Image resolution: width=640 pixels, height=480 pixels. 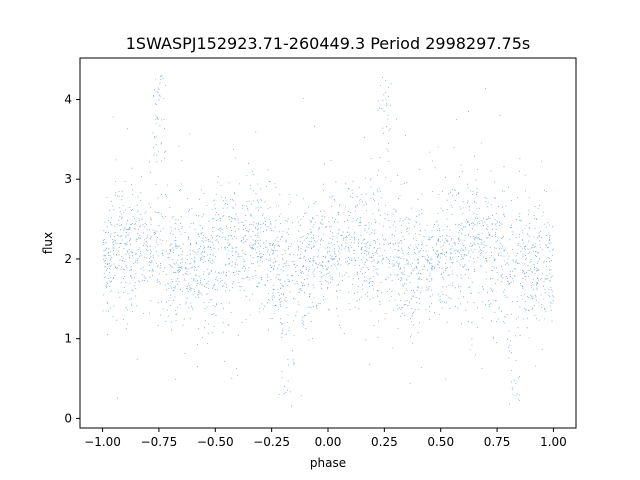 I want to click on x-axis: −1.00 −0.75 −0.50 −0.25 0.00 0.25 0.50 0.75 1.00, so click(x=325, y=438).